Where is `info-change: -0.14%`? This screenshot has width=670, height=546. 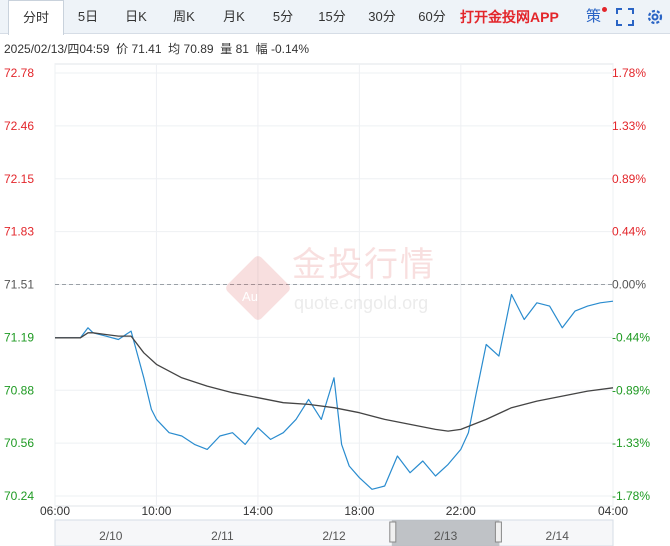 info-change: -0.14% is located at coordinates (290, 49).